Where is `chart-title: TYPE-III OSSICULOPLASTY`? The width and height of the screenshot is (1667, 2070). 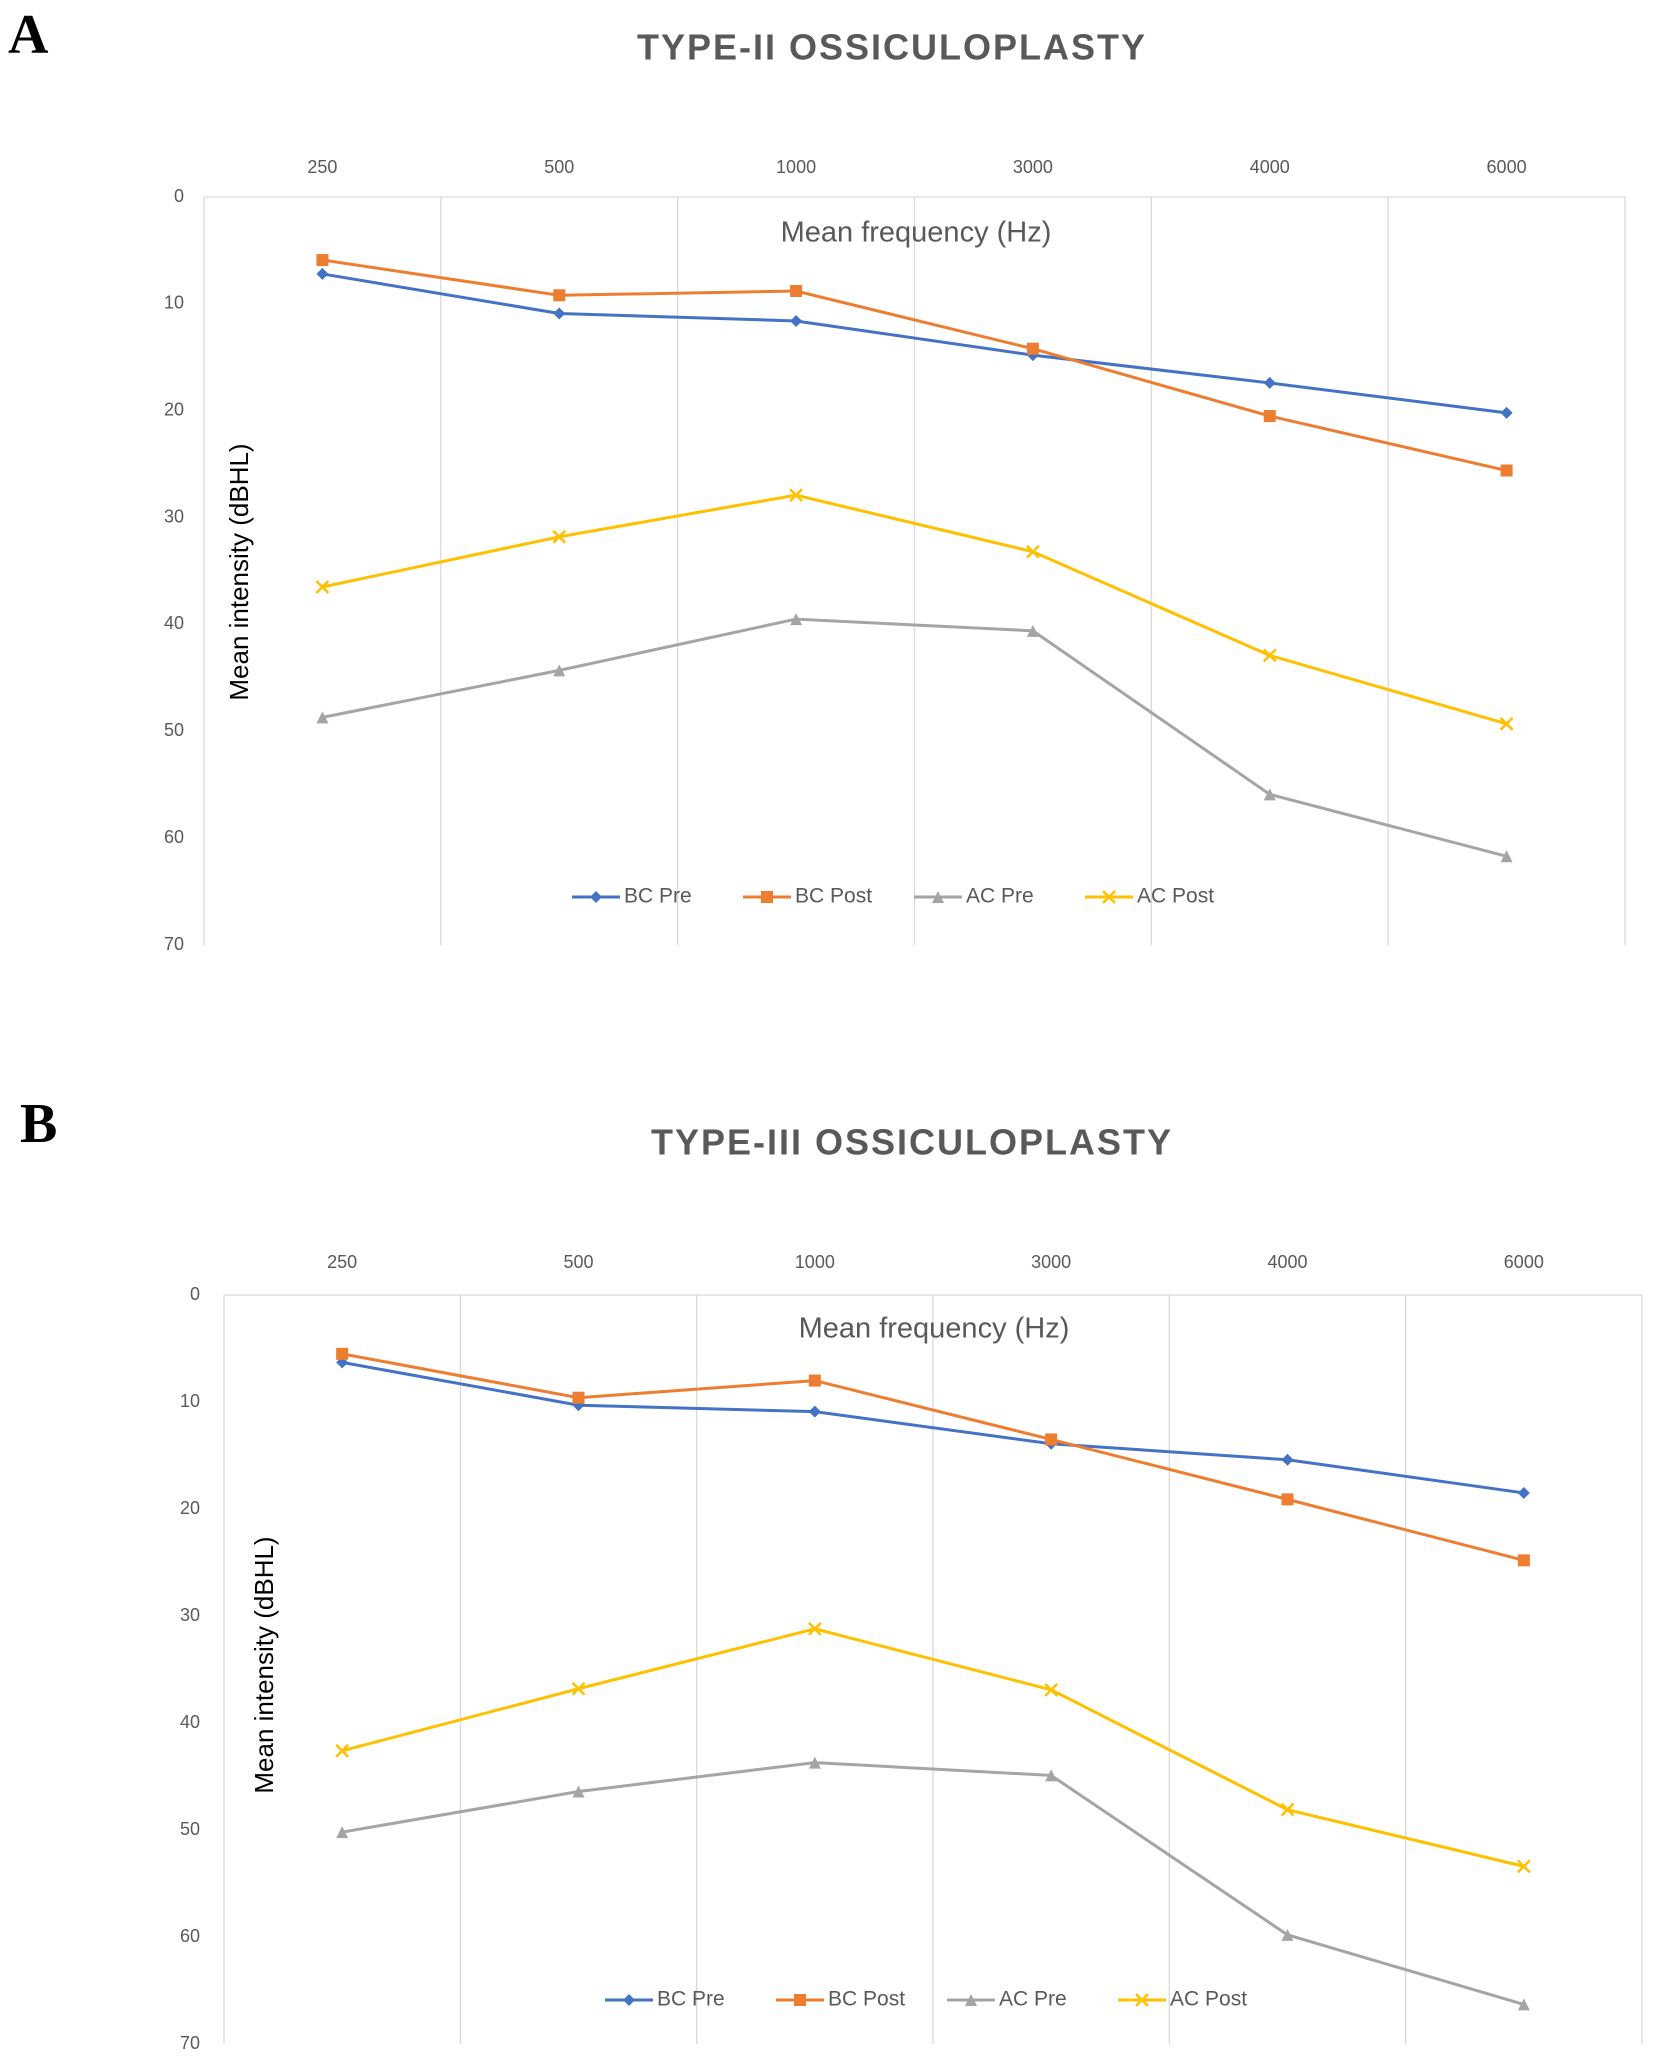
chart-title: TYPE-III OSSICULOPLASTY is located at coordinates (912, 1142).